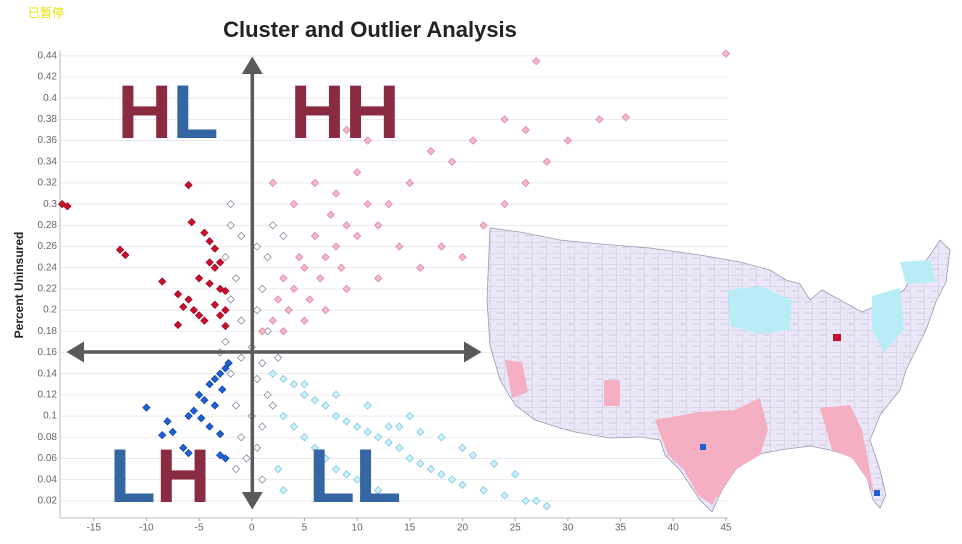  Describe the element at coordinates (48, 437) in the screenshot. I see `y-tick-label: 0.08` at that location.